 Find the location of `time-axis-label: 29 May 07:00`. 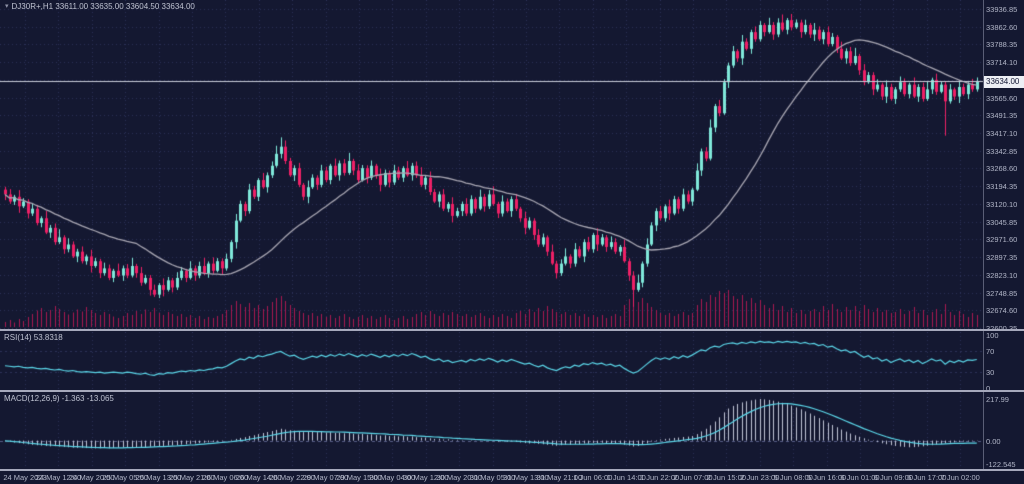

time-axis-label: 29 May 07:00 is located at coordinates (325, 477).